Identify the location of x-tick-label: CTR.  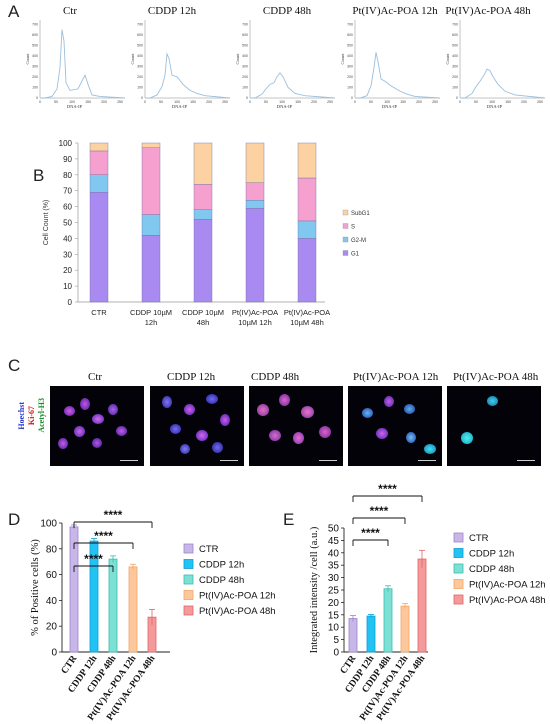
(70, 665).